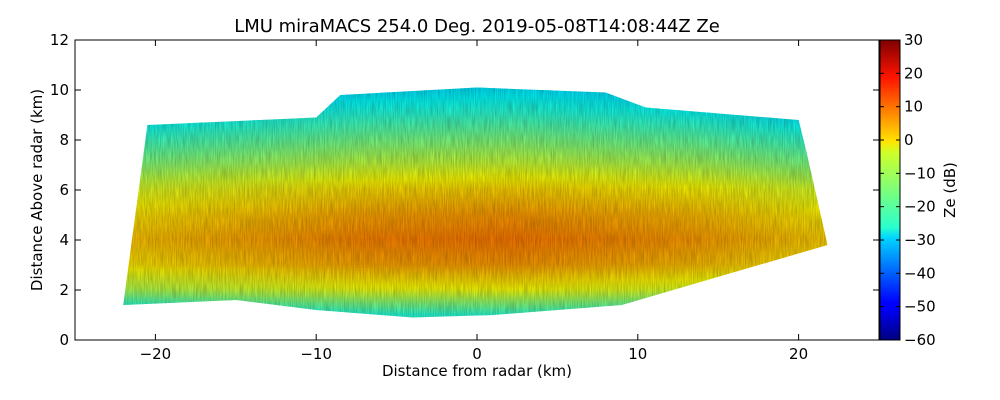 Image resolution: width=1000 pixels, height=400 pixels. What do you see at coordinates (920, 207) in the screenshot?
I see `colorbar-tick-label: −20` at bounding box center [920, 207].